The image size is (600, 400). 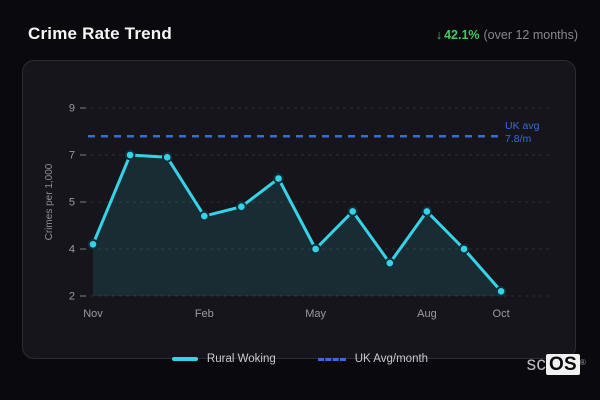 What do you see at coordinates (49, 201) in the screenshot?
I see `y-axis-title: Crimes per 1,000` at bounding box center [49, 201].